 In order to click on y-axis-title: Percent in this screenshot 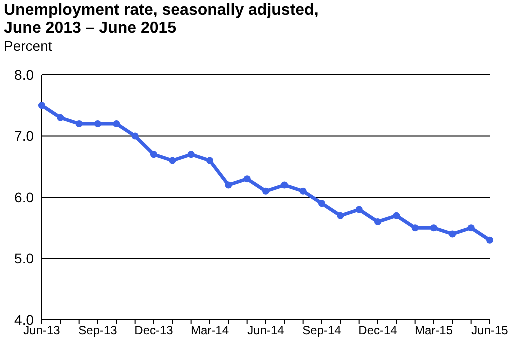, I will do `click(28, 46)`.